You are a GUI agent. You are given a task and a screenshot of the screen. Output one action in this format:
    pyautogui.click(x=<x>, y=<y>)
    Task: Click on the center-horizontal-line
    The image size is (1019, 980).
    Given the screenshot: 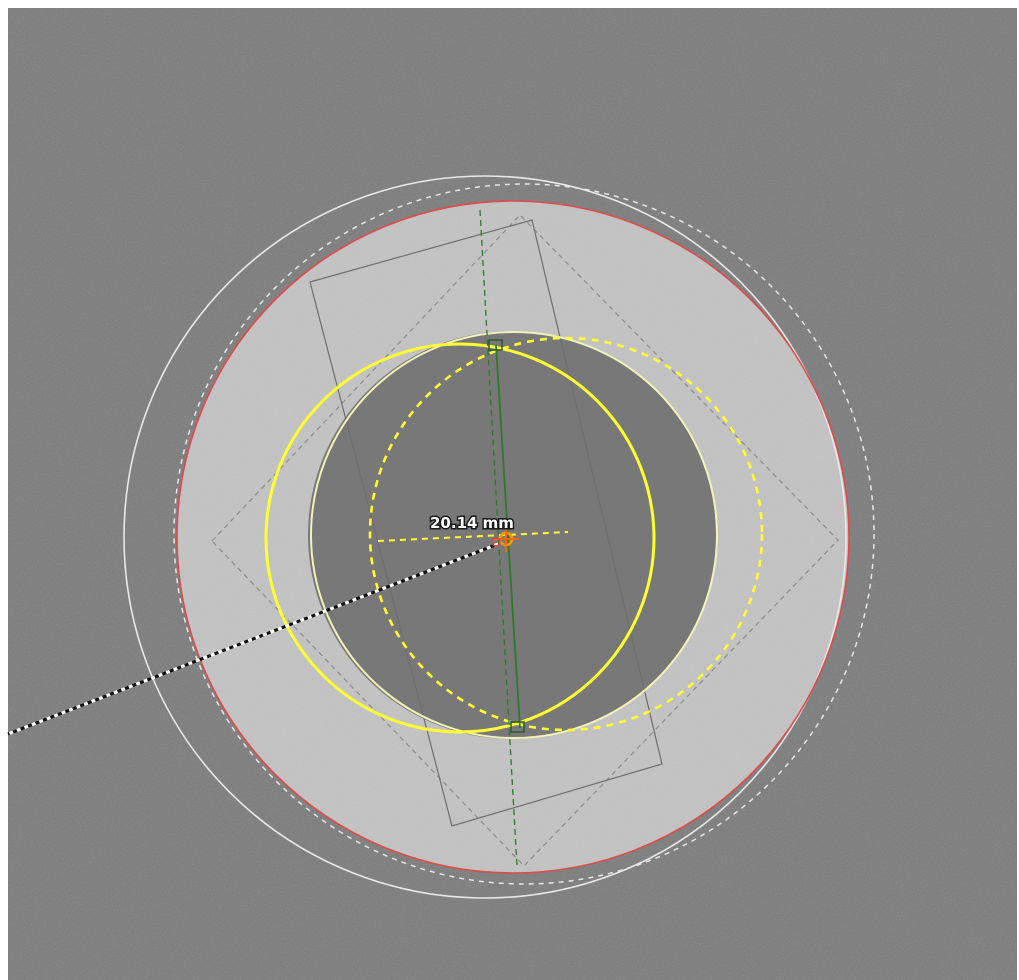 What is the action you would take?
    pyautogui.click(x=473, y=536)
    